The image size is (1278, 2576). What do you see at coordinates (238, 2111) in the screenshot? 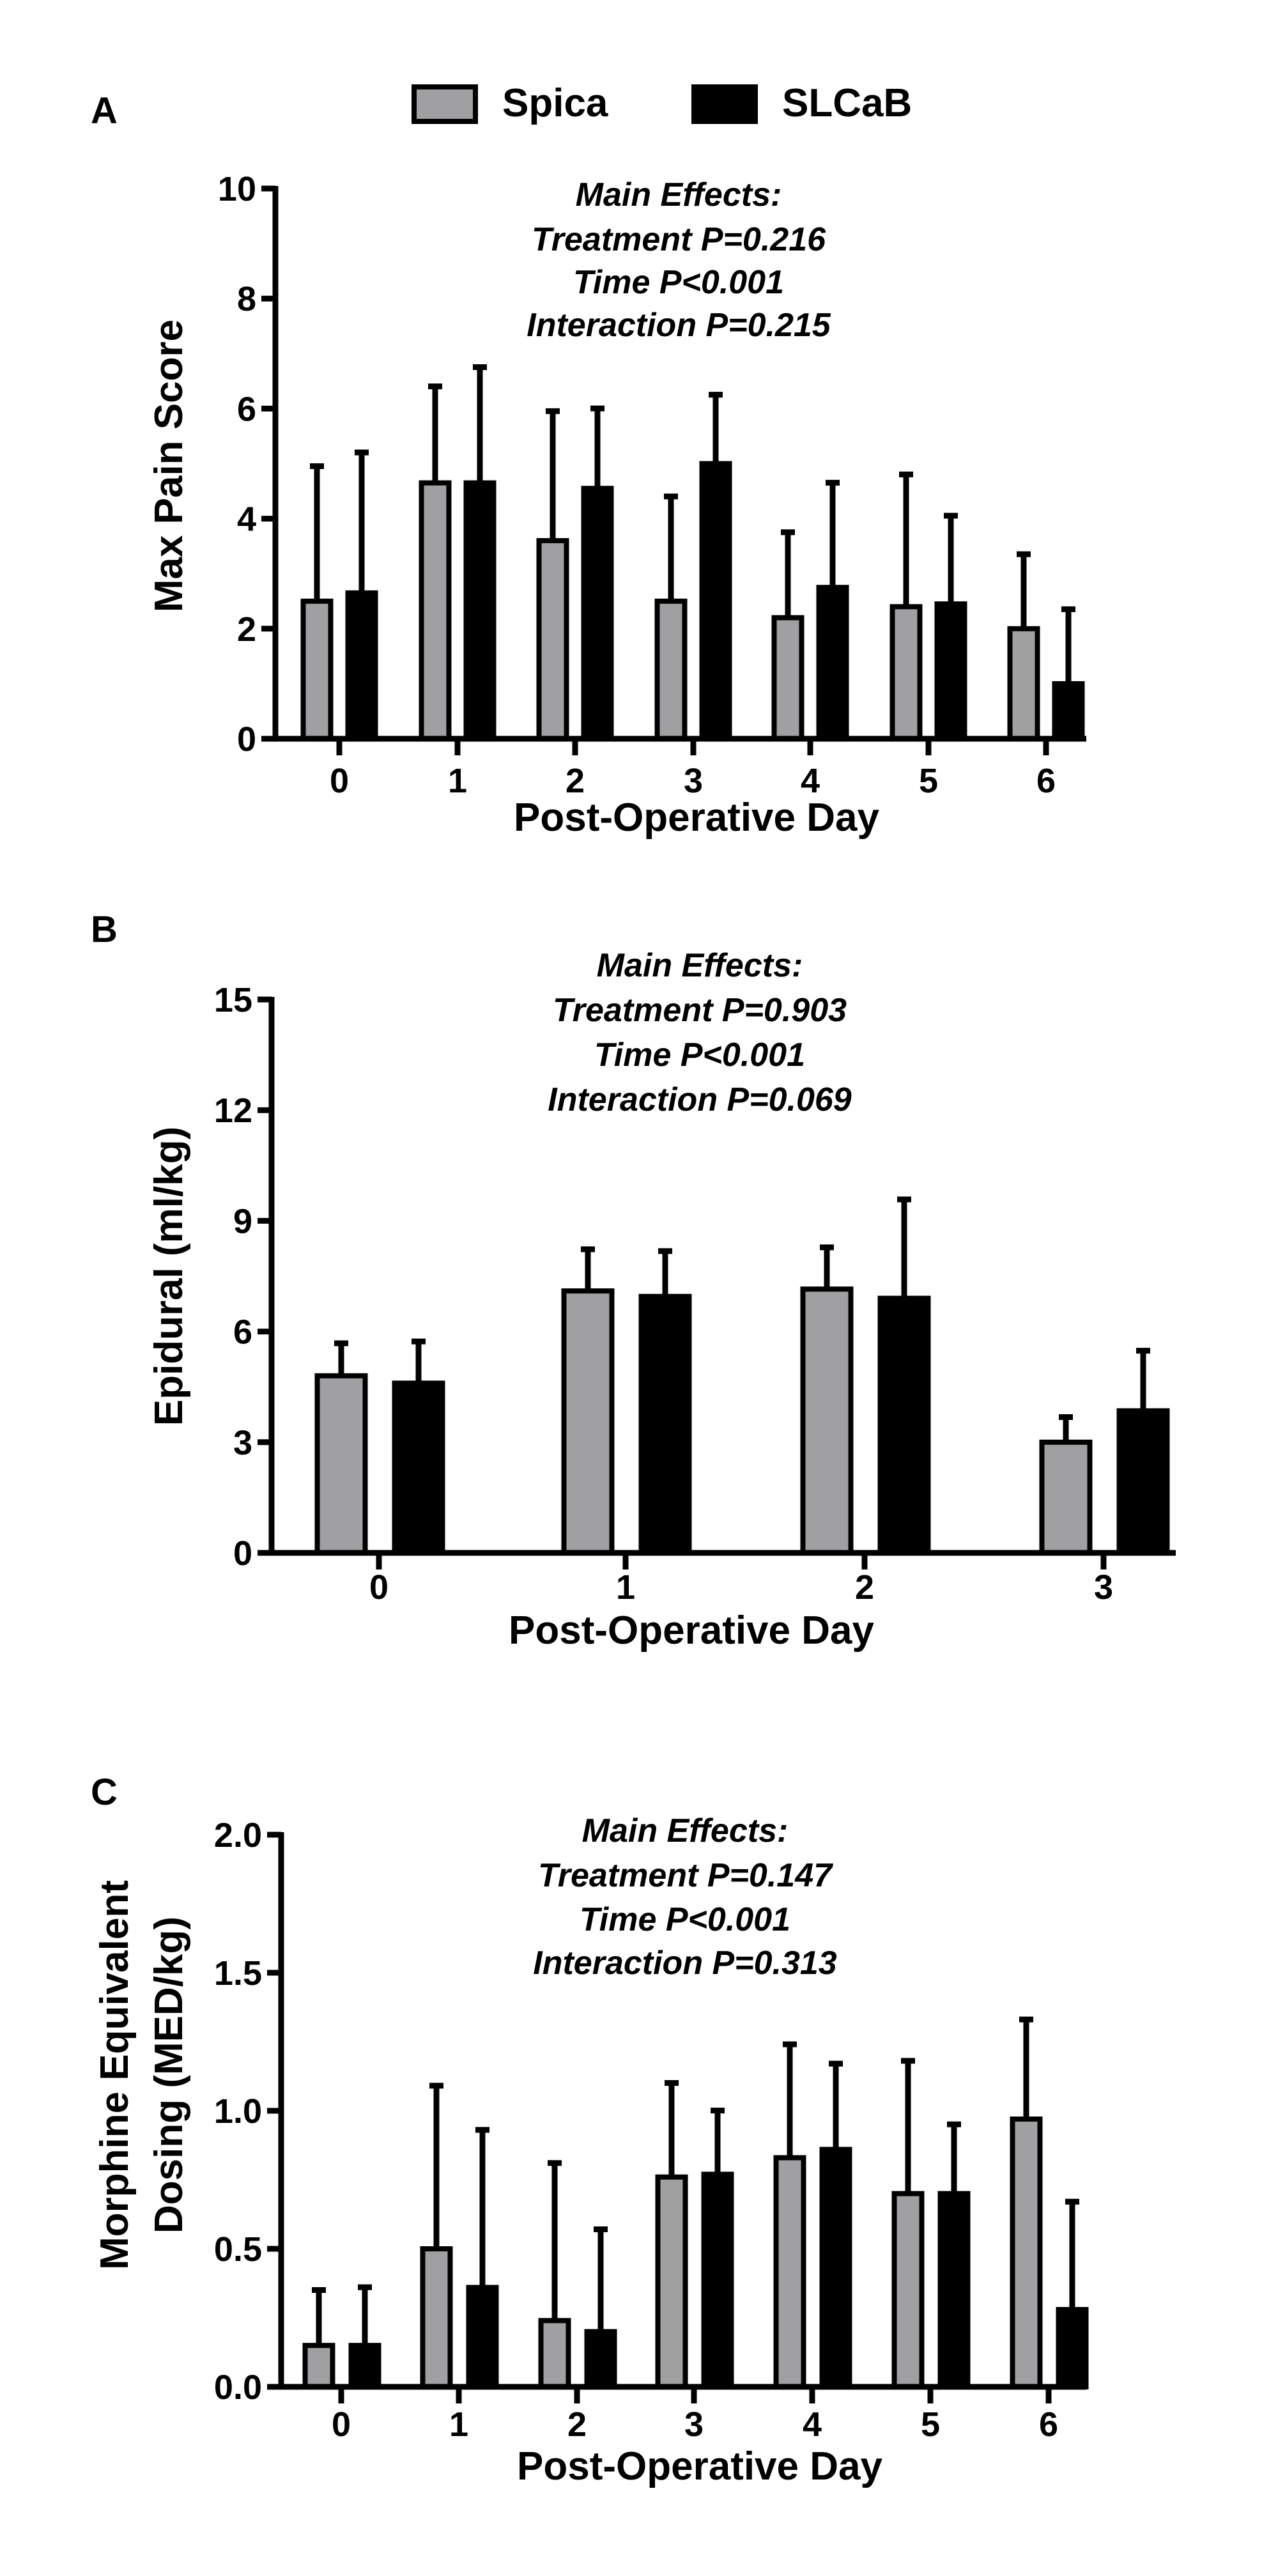
I see `y-tick-label: 1.0` at bounding box center [238, 2111].